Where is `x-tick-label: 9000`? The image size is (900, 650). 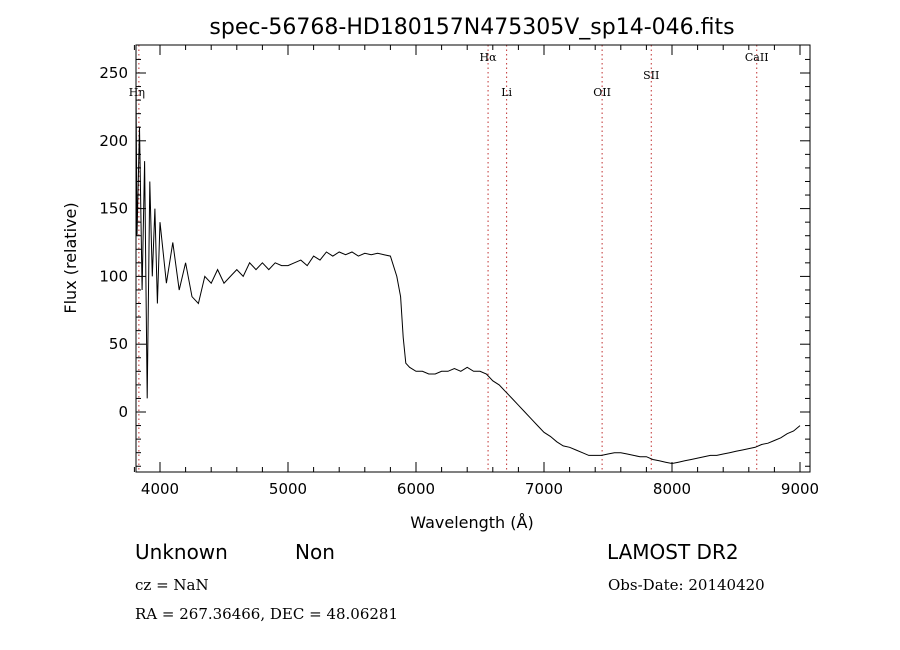 x-tick-label: 9000 is located at coordinates (800, 489).